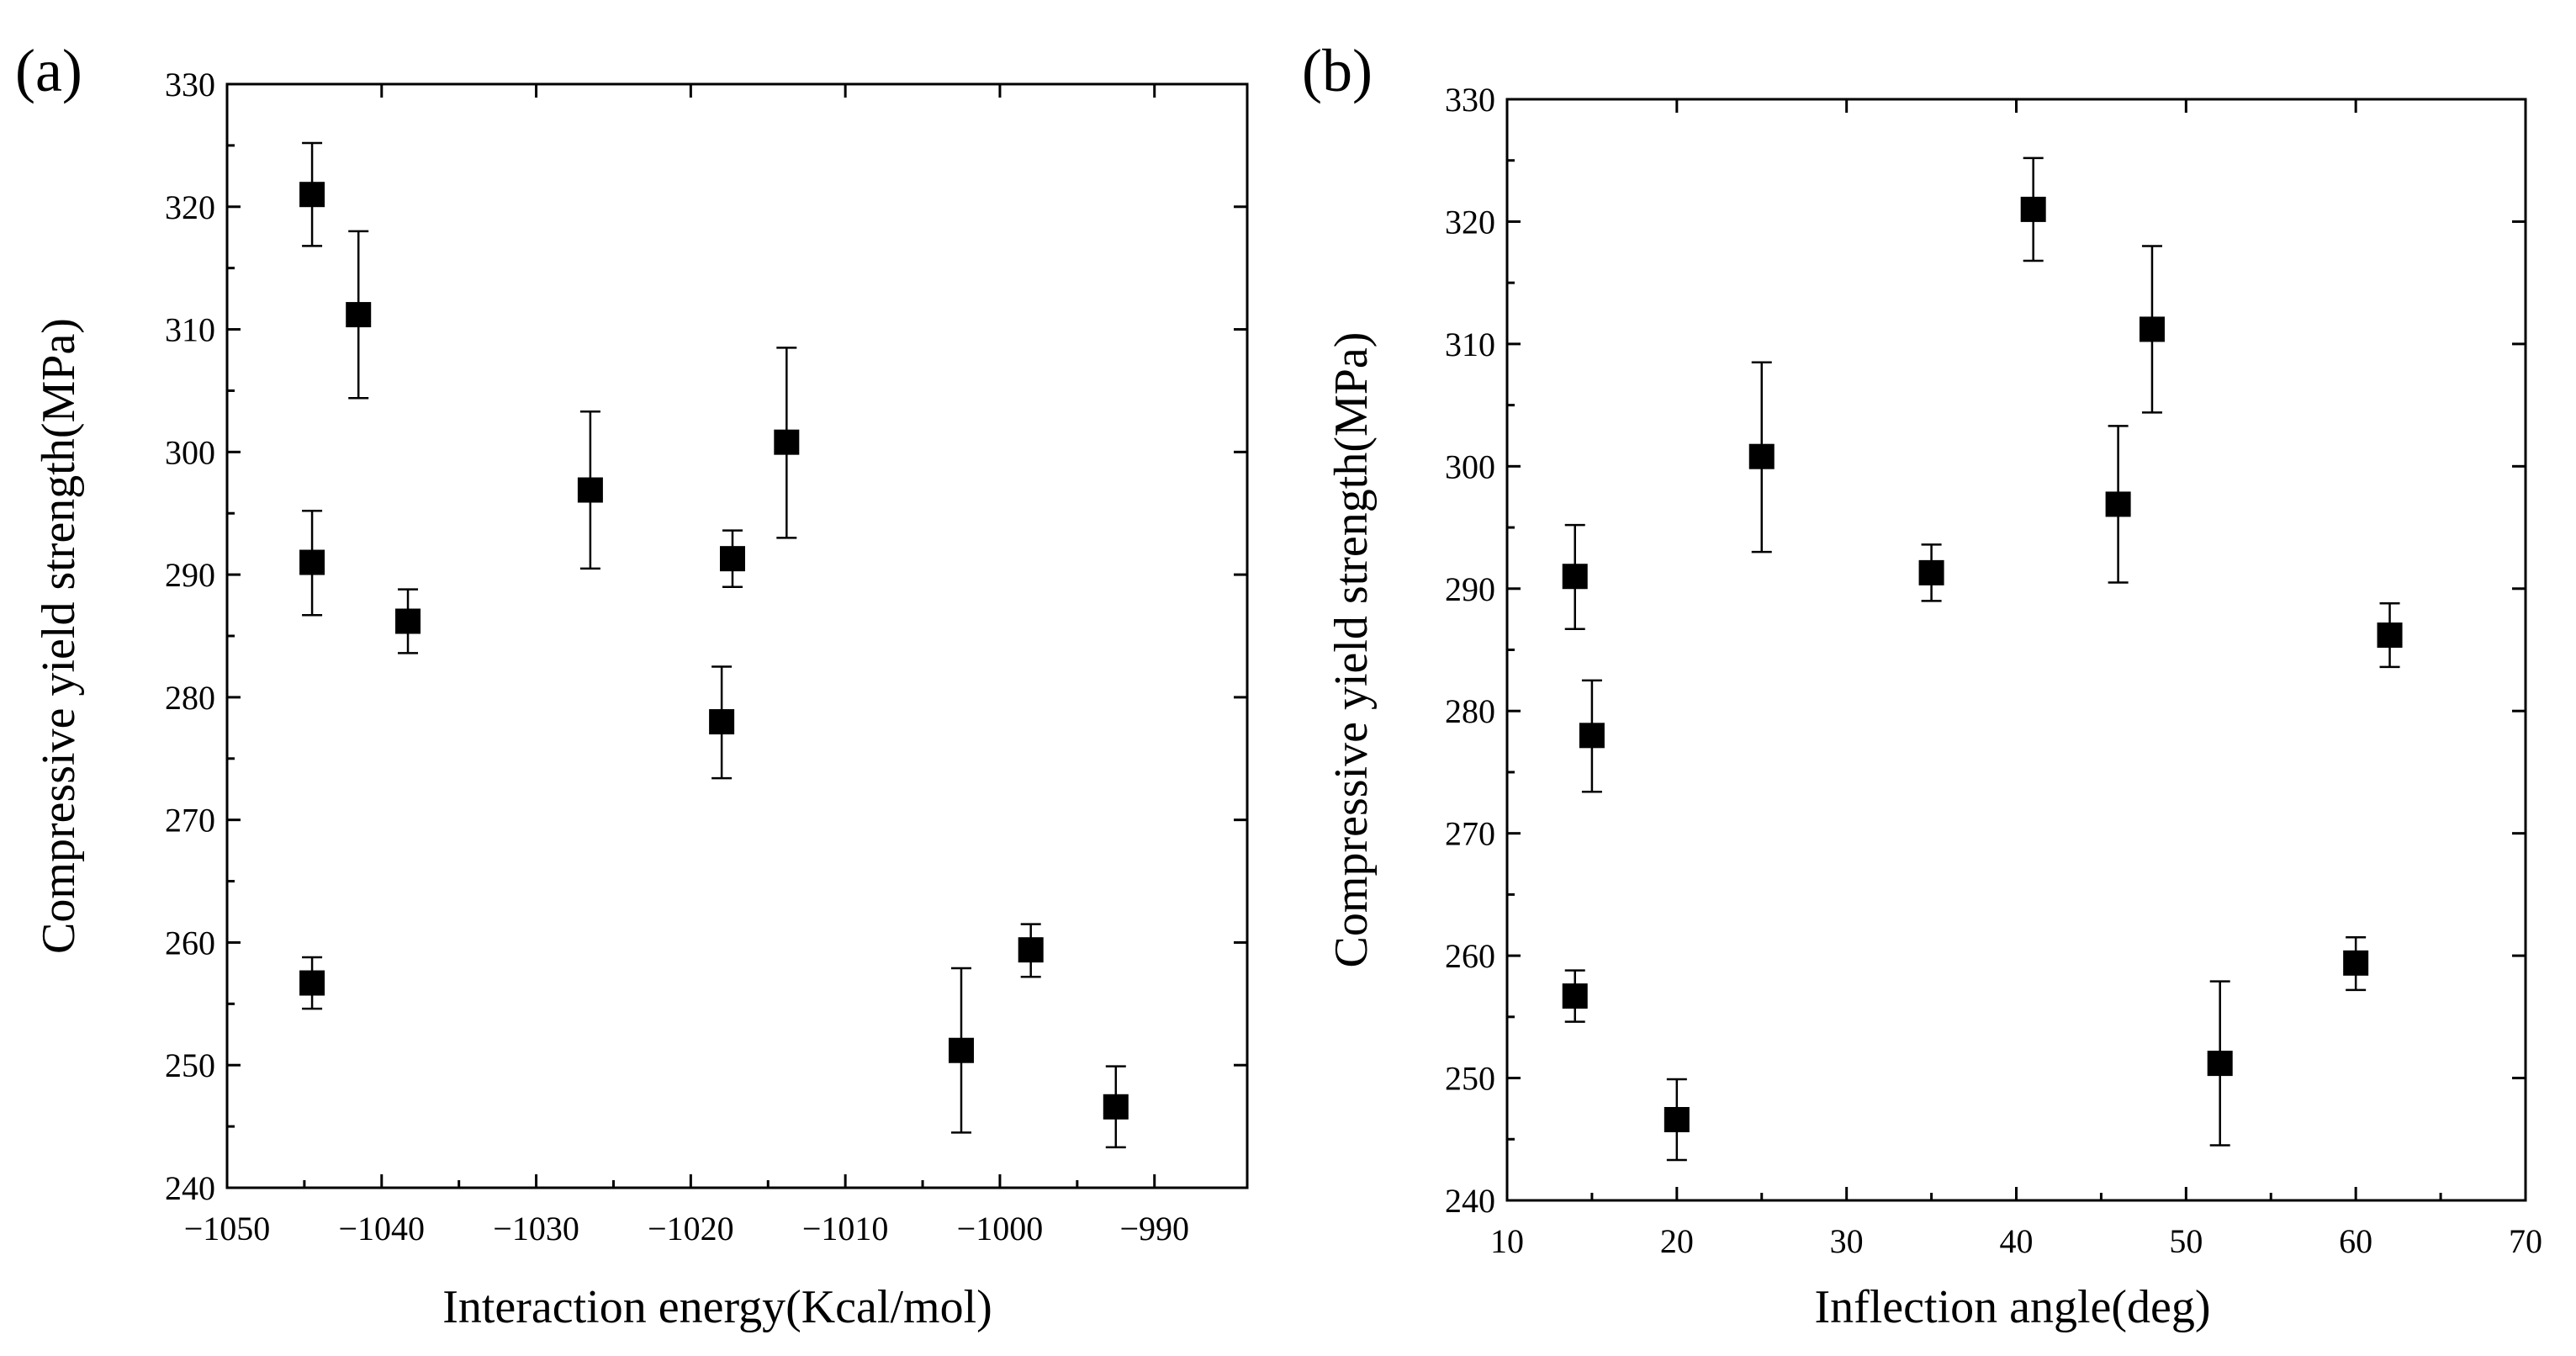 Image resolution: width=2576 pixels, height=1356 pixels. I want to click on x-tick-label: −1040, so click(382, 1228).